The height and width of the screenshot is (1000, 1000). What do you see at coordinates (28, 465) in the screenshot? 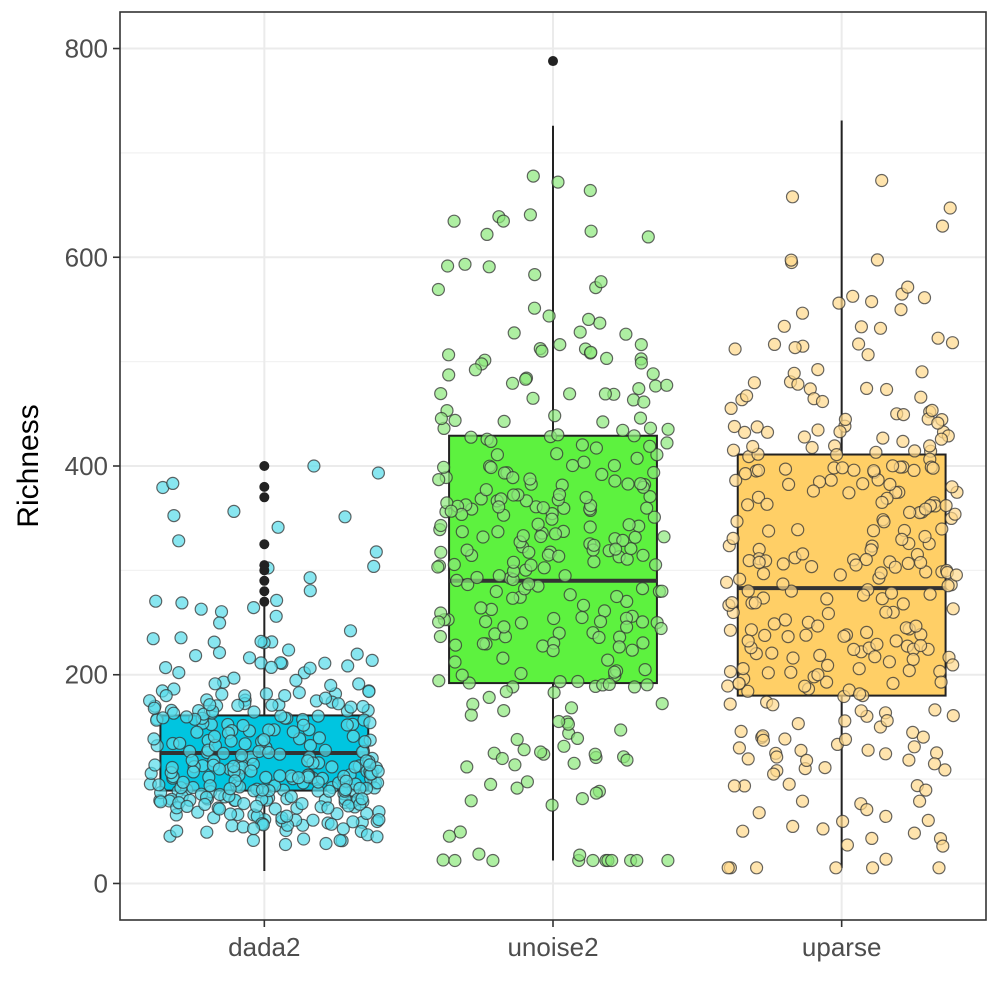
I see `y-axis-title: Richness` at bounding box center [28, 465].